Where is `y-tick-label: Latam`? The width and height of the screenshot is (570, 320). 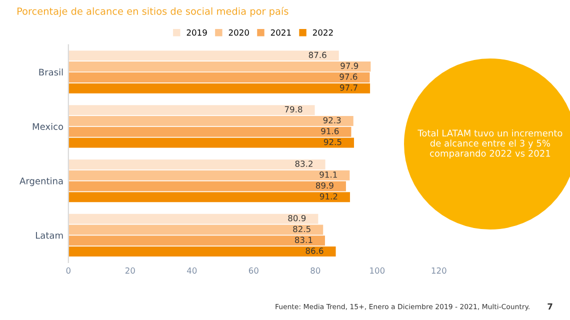 y-tick-label: Latam is located at coordinates (49, 235).